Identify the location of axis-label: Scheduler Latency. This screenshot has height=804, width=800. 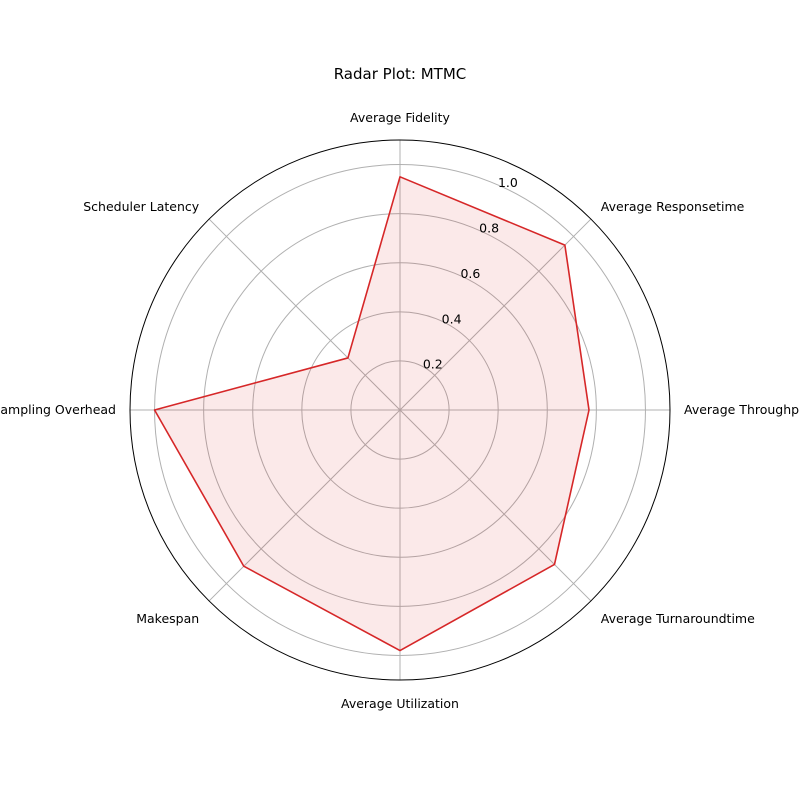
(141, 206).